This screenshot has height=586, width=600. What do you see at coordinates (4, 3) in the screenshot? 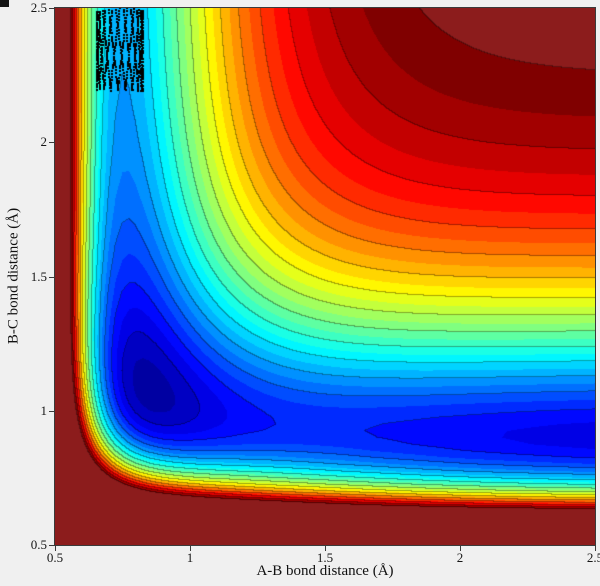
I see `figure-corner-mark` at bounding box center [4, 3].